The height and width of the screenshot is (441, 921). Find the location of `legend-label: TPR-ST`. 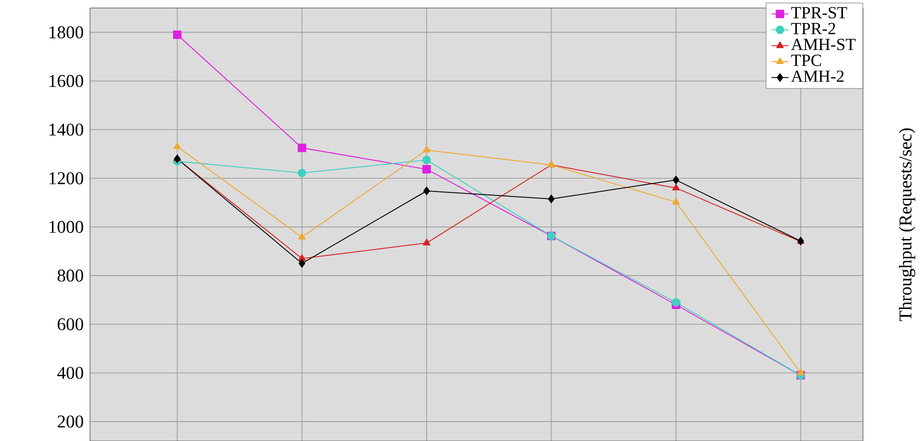

legend-label: TPR-ST is located at coordinates (819, 12).